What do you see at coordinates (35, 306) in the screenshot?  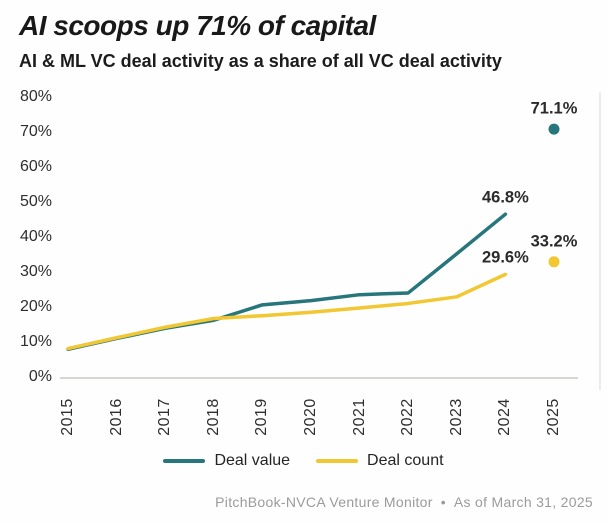 I see `y-tick-label: 20%` at bounding box center [35, 306].